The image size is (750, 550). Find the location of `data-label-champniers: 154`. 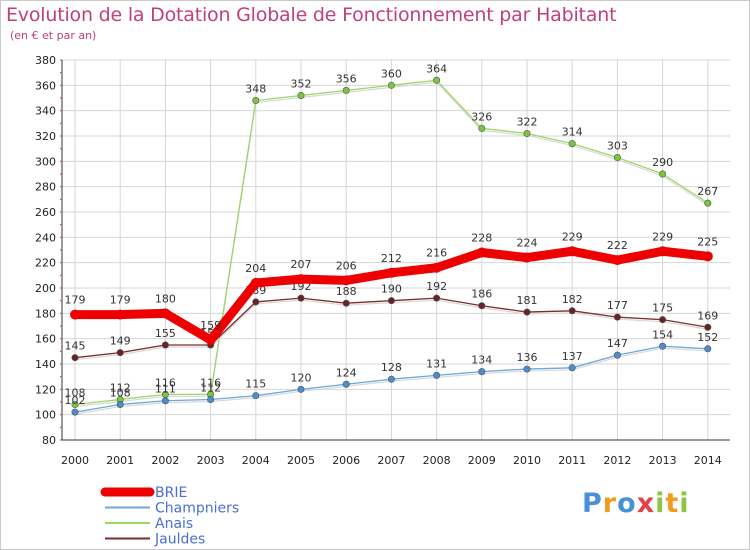

data-label-champniers: 154 is located at coordinates (662, 334).